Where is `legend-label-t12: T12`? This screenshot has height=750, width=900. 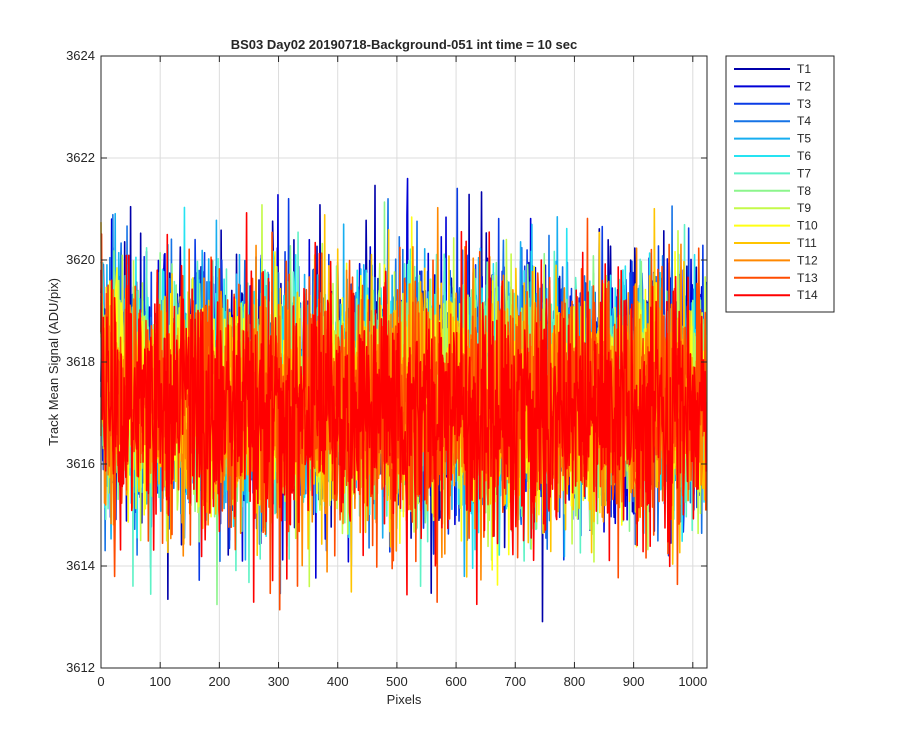
legend-label-t12: T12 is located at coordinates (807, 260).